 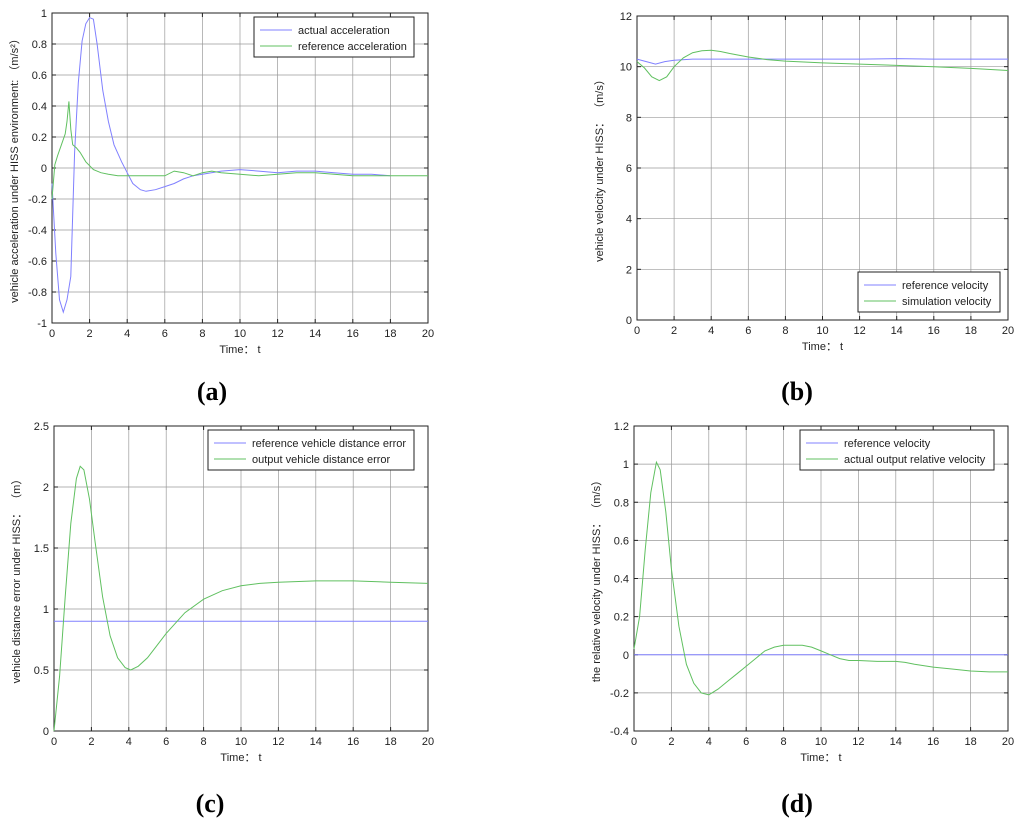 What do you see at coordinates (321, 460) in the screenshot?
I see `legend-entry: output vehicle distance error` at bounding box center [321, 460].